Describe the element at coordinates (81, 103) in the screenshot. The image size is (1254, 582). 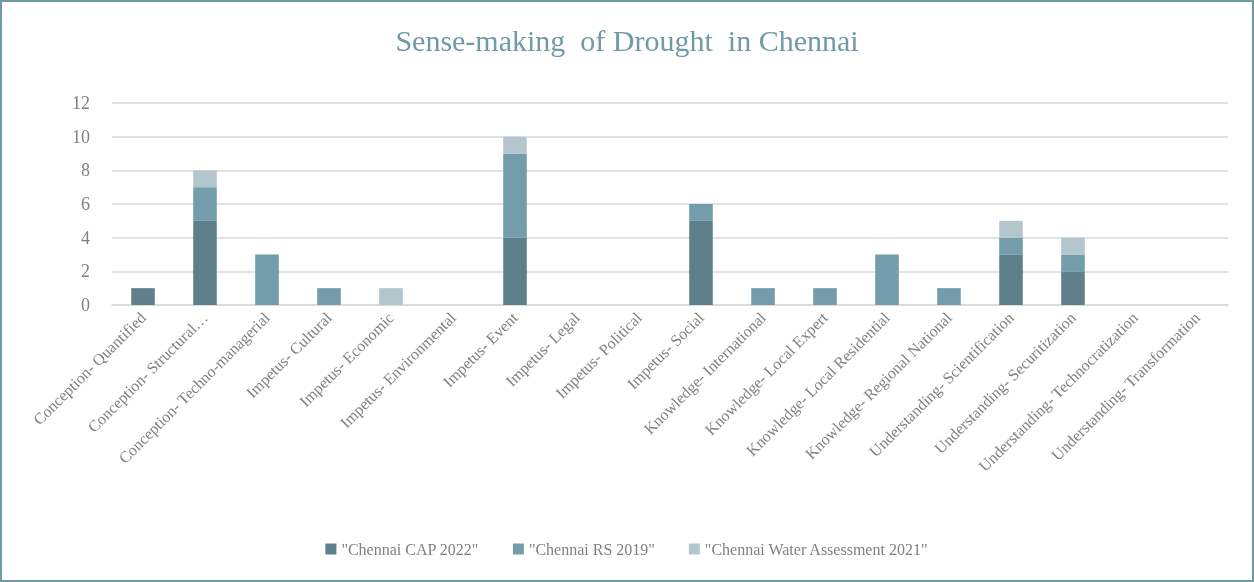
I see `y-tick-label: 12` at that location.